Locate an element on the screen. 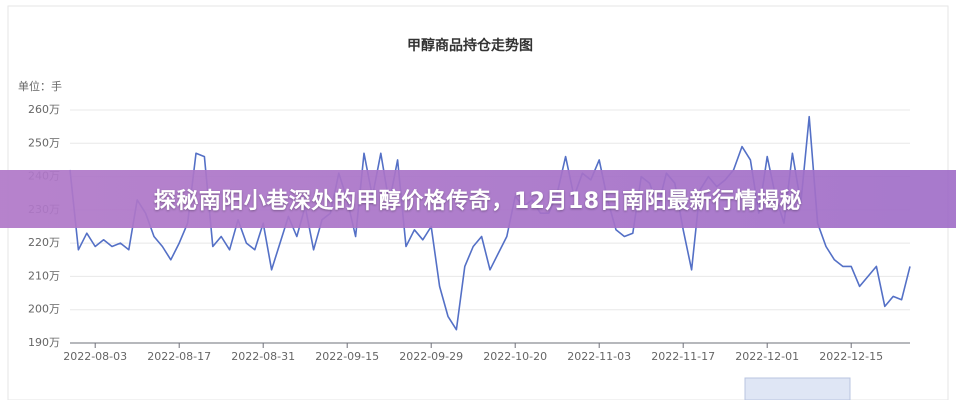 This screenshot has height=400, width=956. banner-title: 探秘南阳小巷深处的甲醇价格传奇，12月18日南阳最新行情揭秘 is located at coordinates (478, 199).